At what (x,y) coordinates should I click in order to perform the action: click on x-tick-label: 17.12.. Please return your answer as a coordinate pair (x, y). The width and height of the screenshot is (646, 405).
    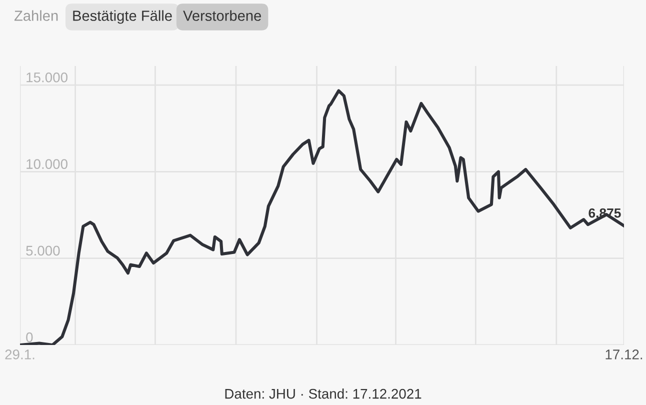
    Looking at the image, I should click on (624, 355).